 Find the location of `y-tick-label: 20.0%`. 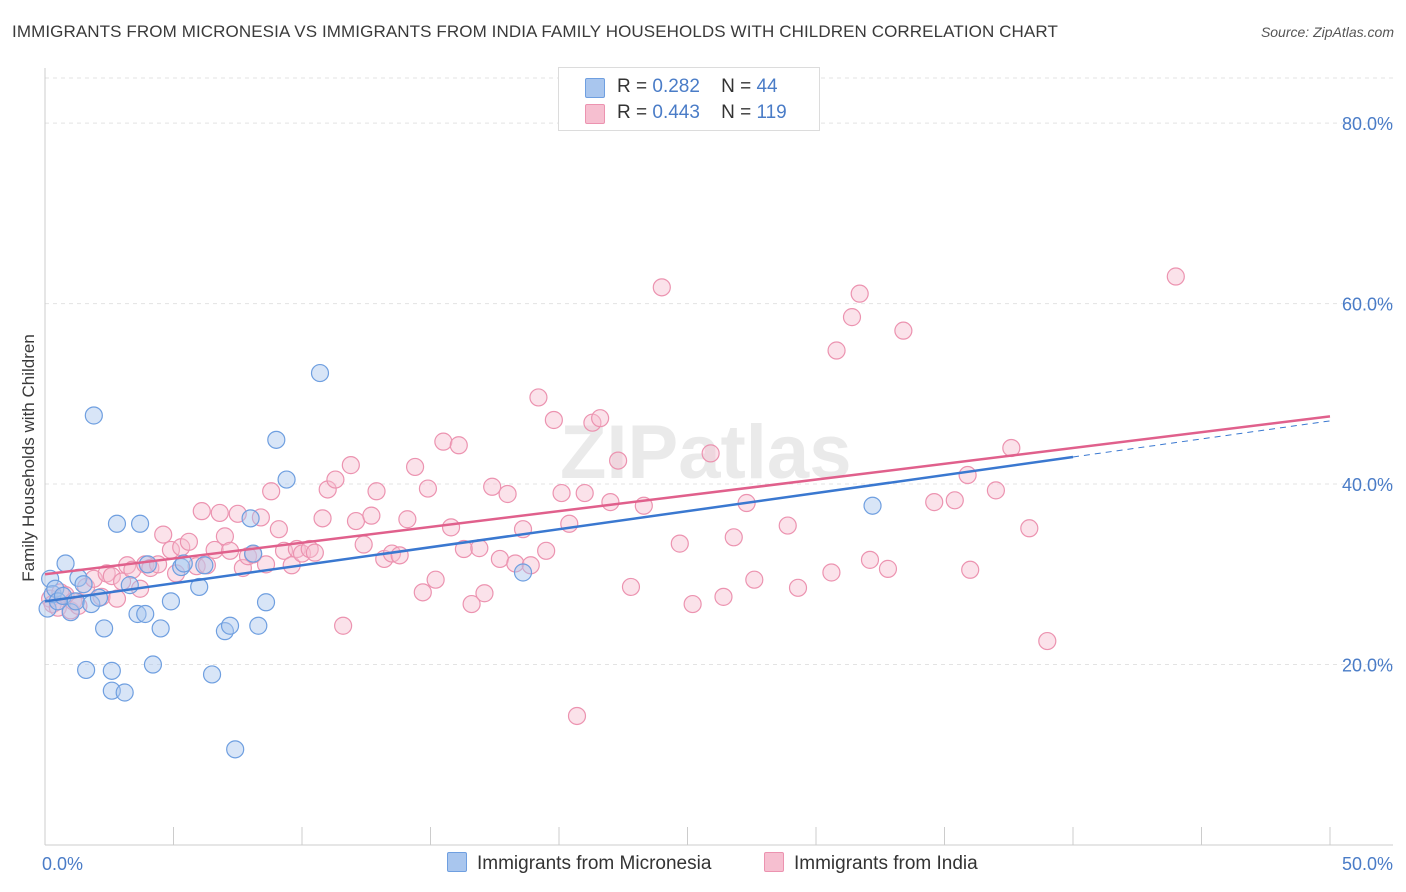

y-tick-label: 20.0% is located at coordinates (1367, 666).